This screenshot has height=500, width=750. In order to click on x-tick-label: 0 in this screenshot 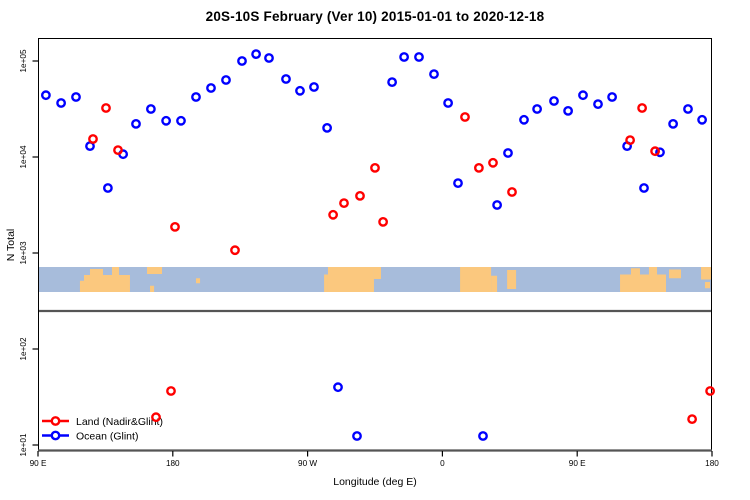, I will do `click(442, 463)`.